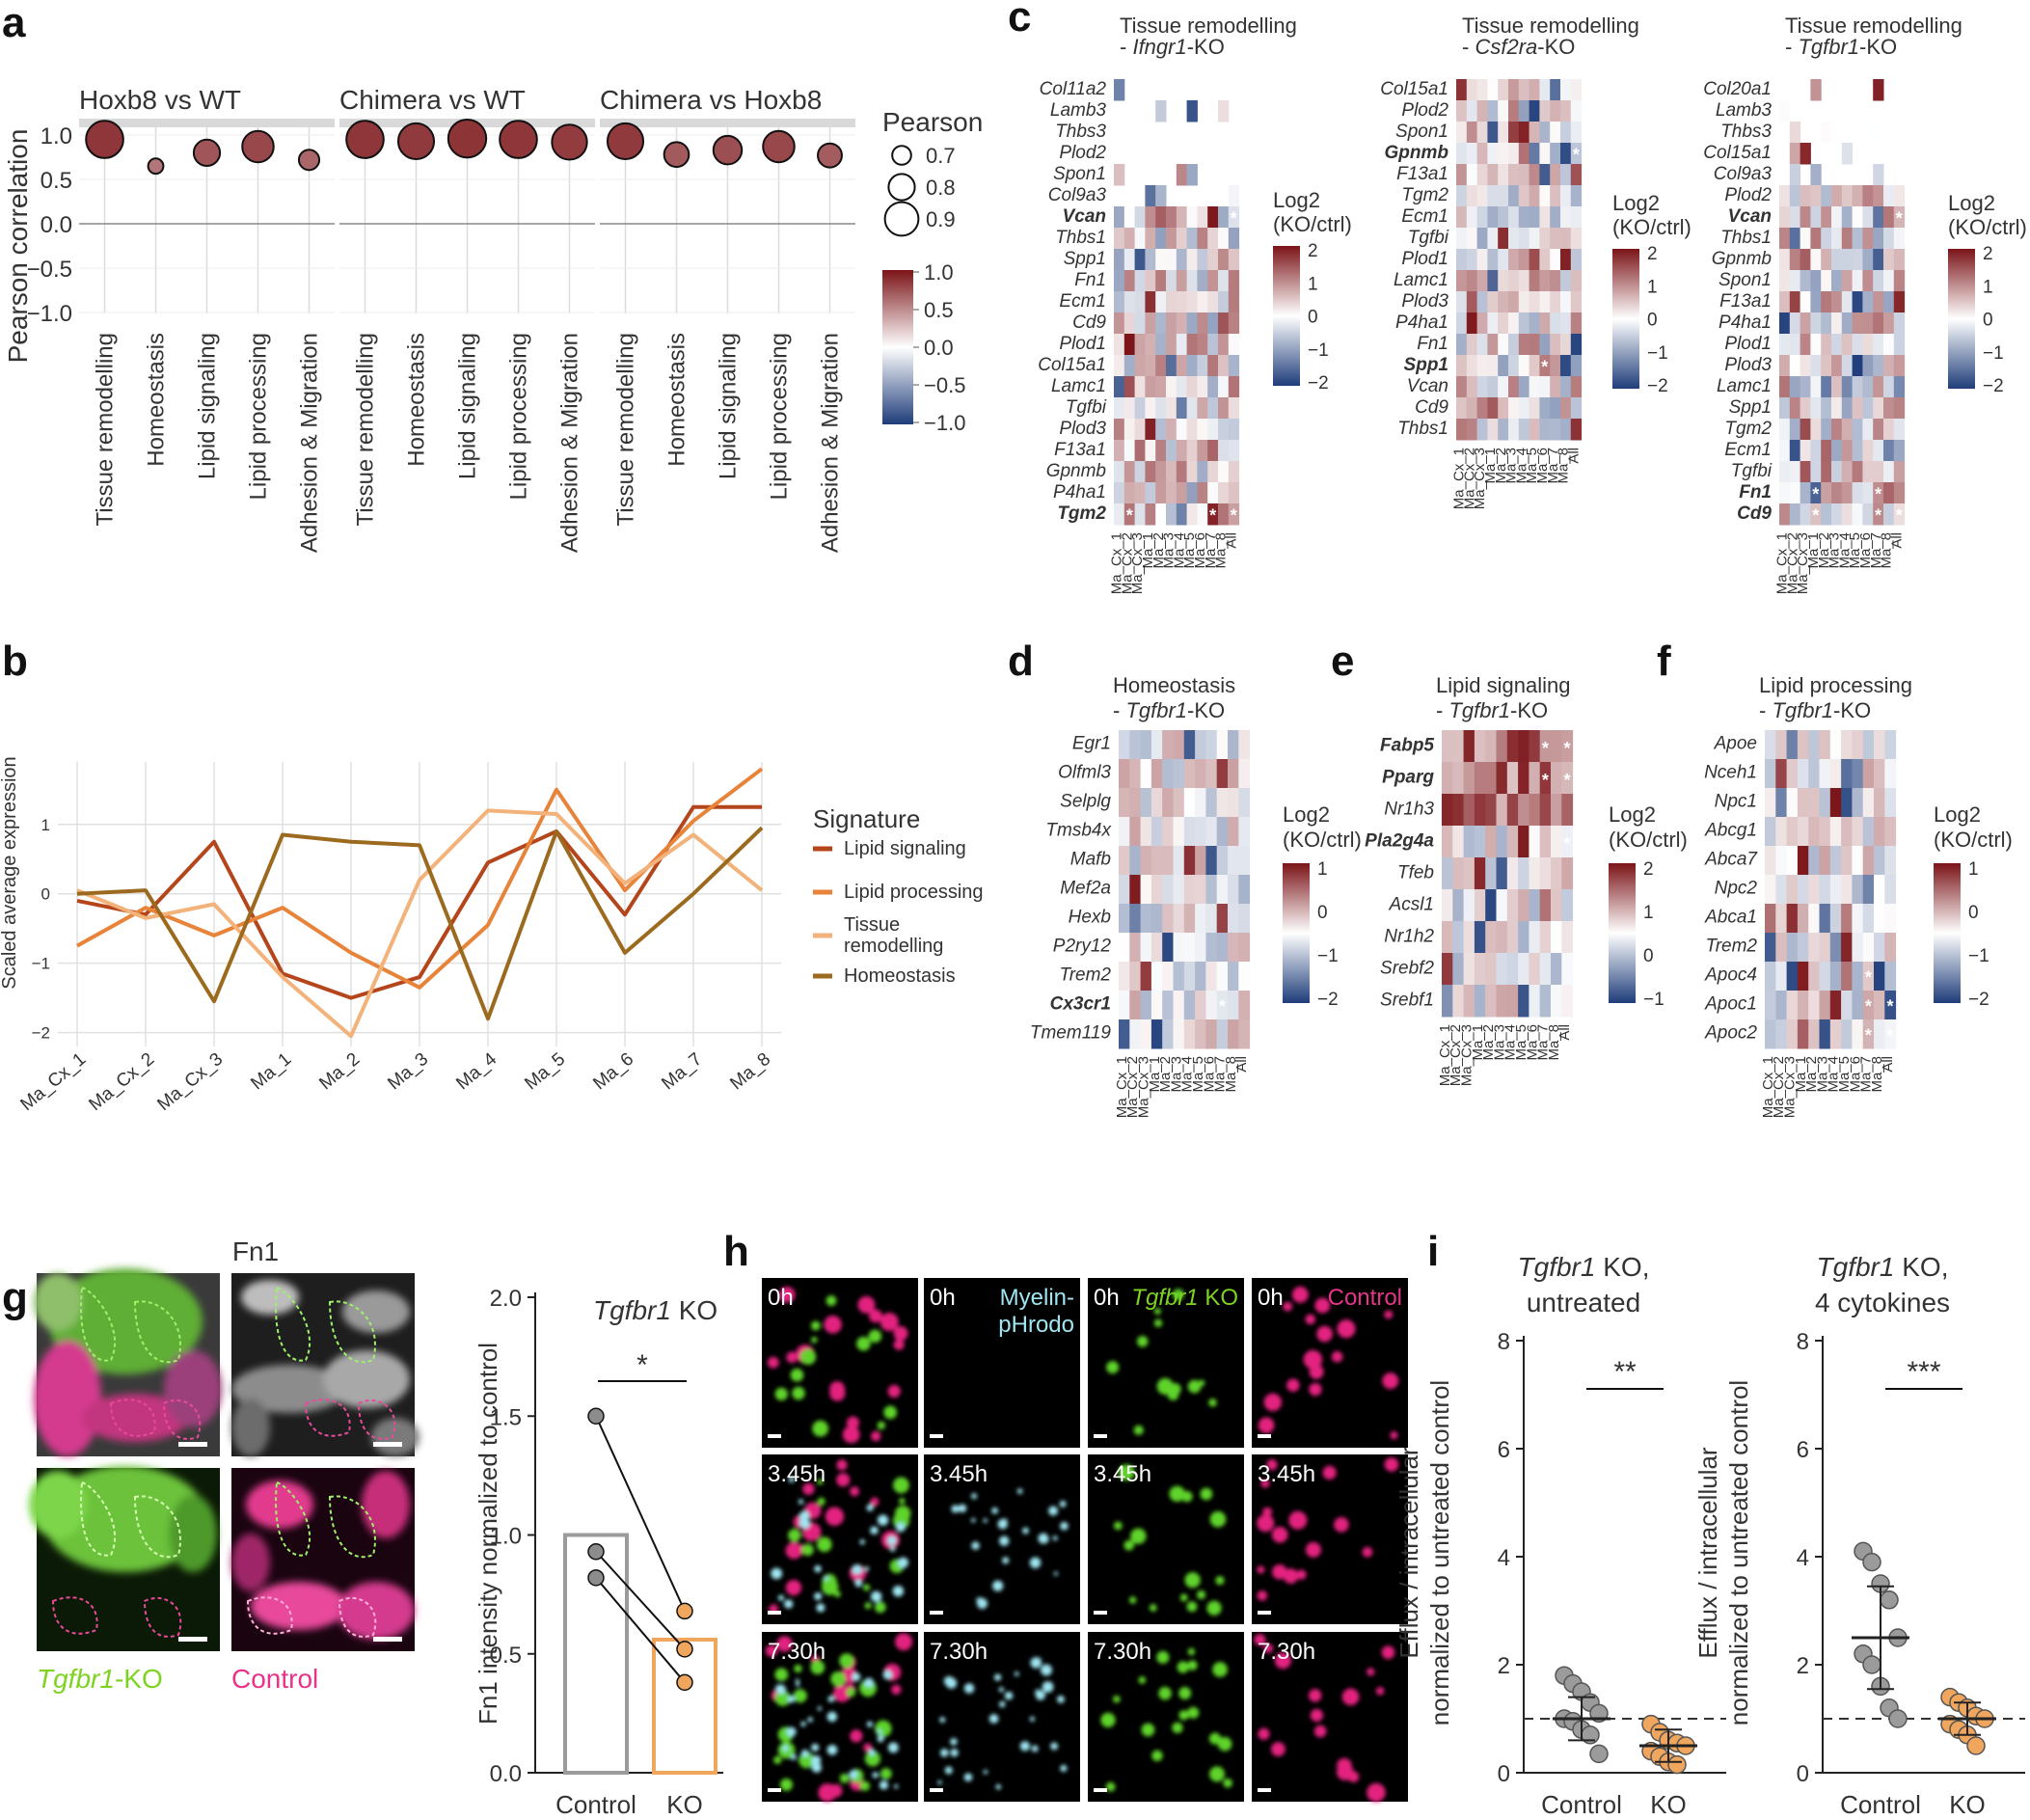 This screenshot has width=2030, height=1820. What do you see at coordinates (729, 406) in the screenshot?
I see `category-label: Lipid signaling` at bounding box center [729, 406].